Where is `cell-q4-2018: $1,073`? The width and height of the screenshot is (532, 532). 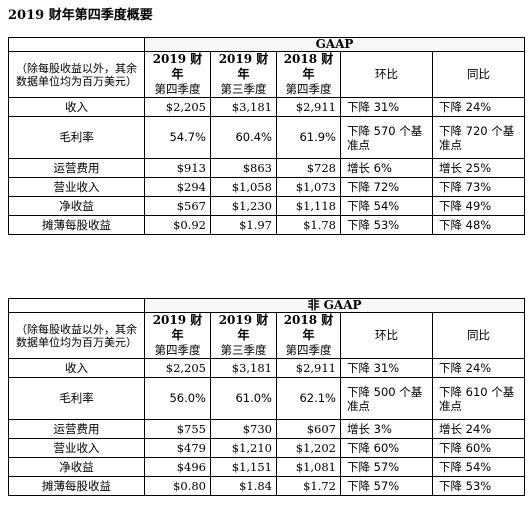 cell-q4-2018: $1,073 is located at coordinates (308, 187).